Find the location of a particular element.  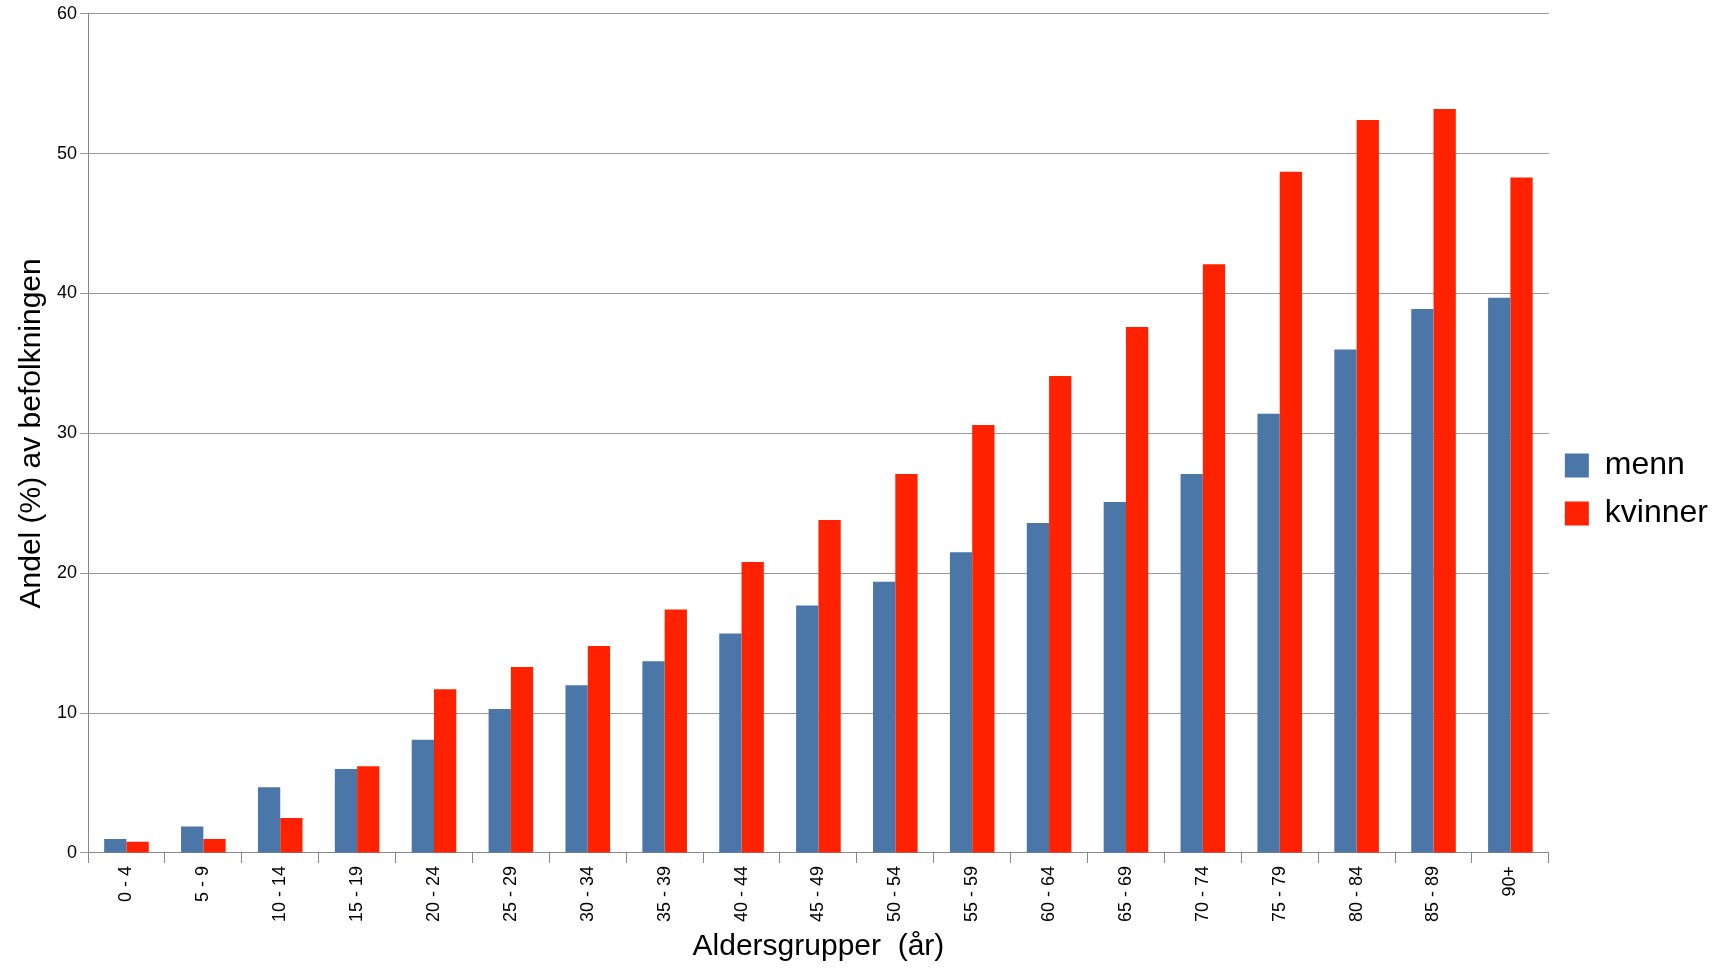

x-tick-label: 0 - 4 is located at coordinates (125, 883).